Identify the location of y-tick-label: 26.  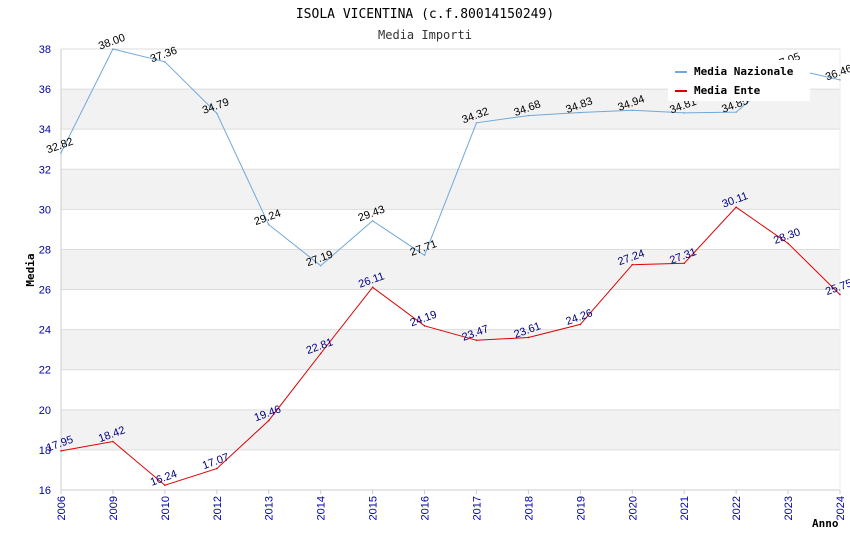
(45, 291).